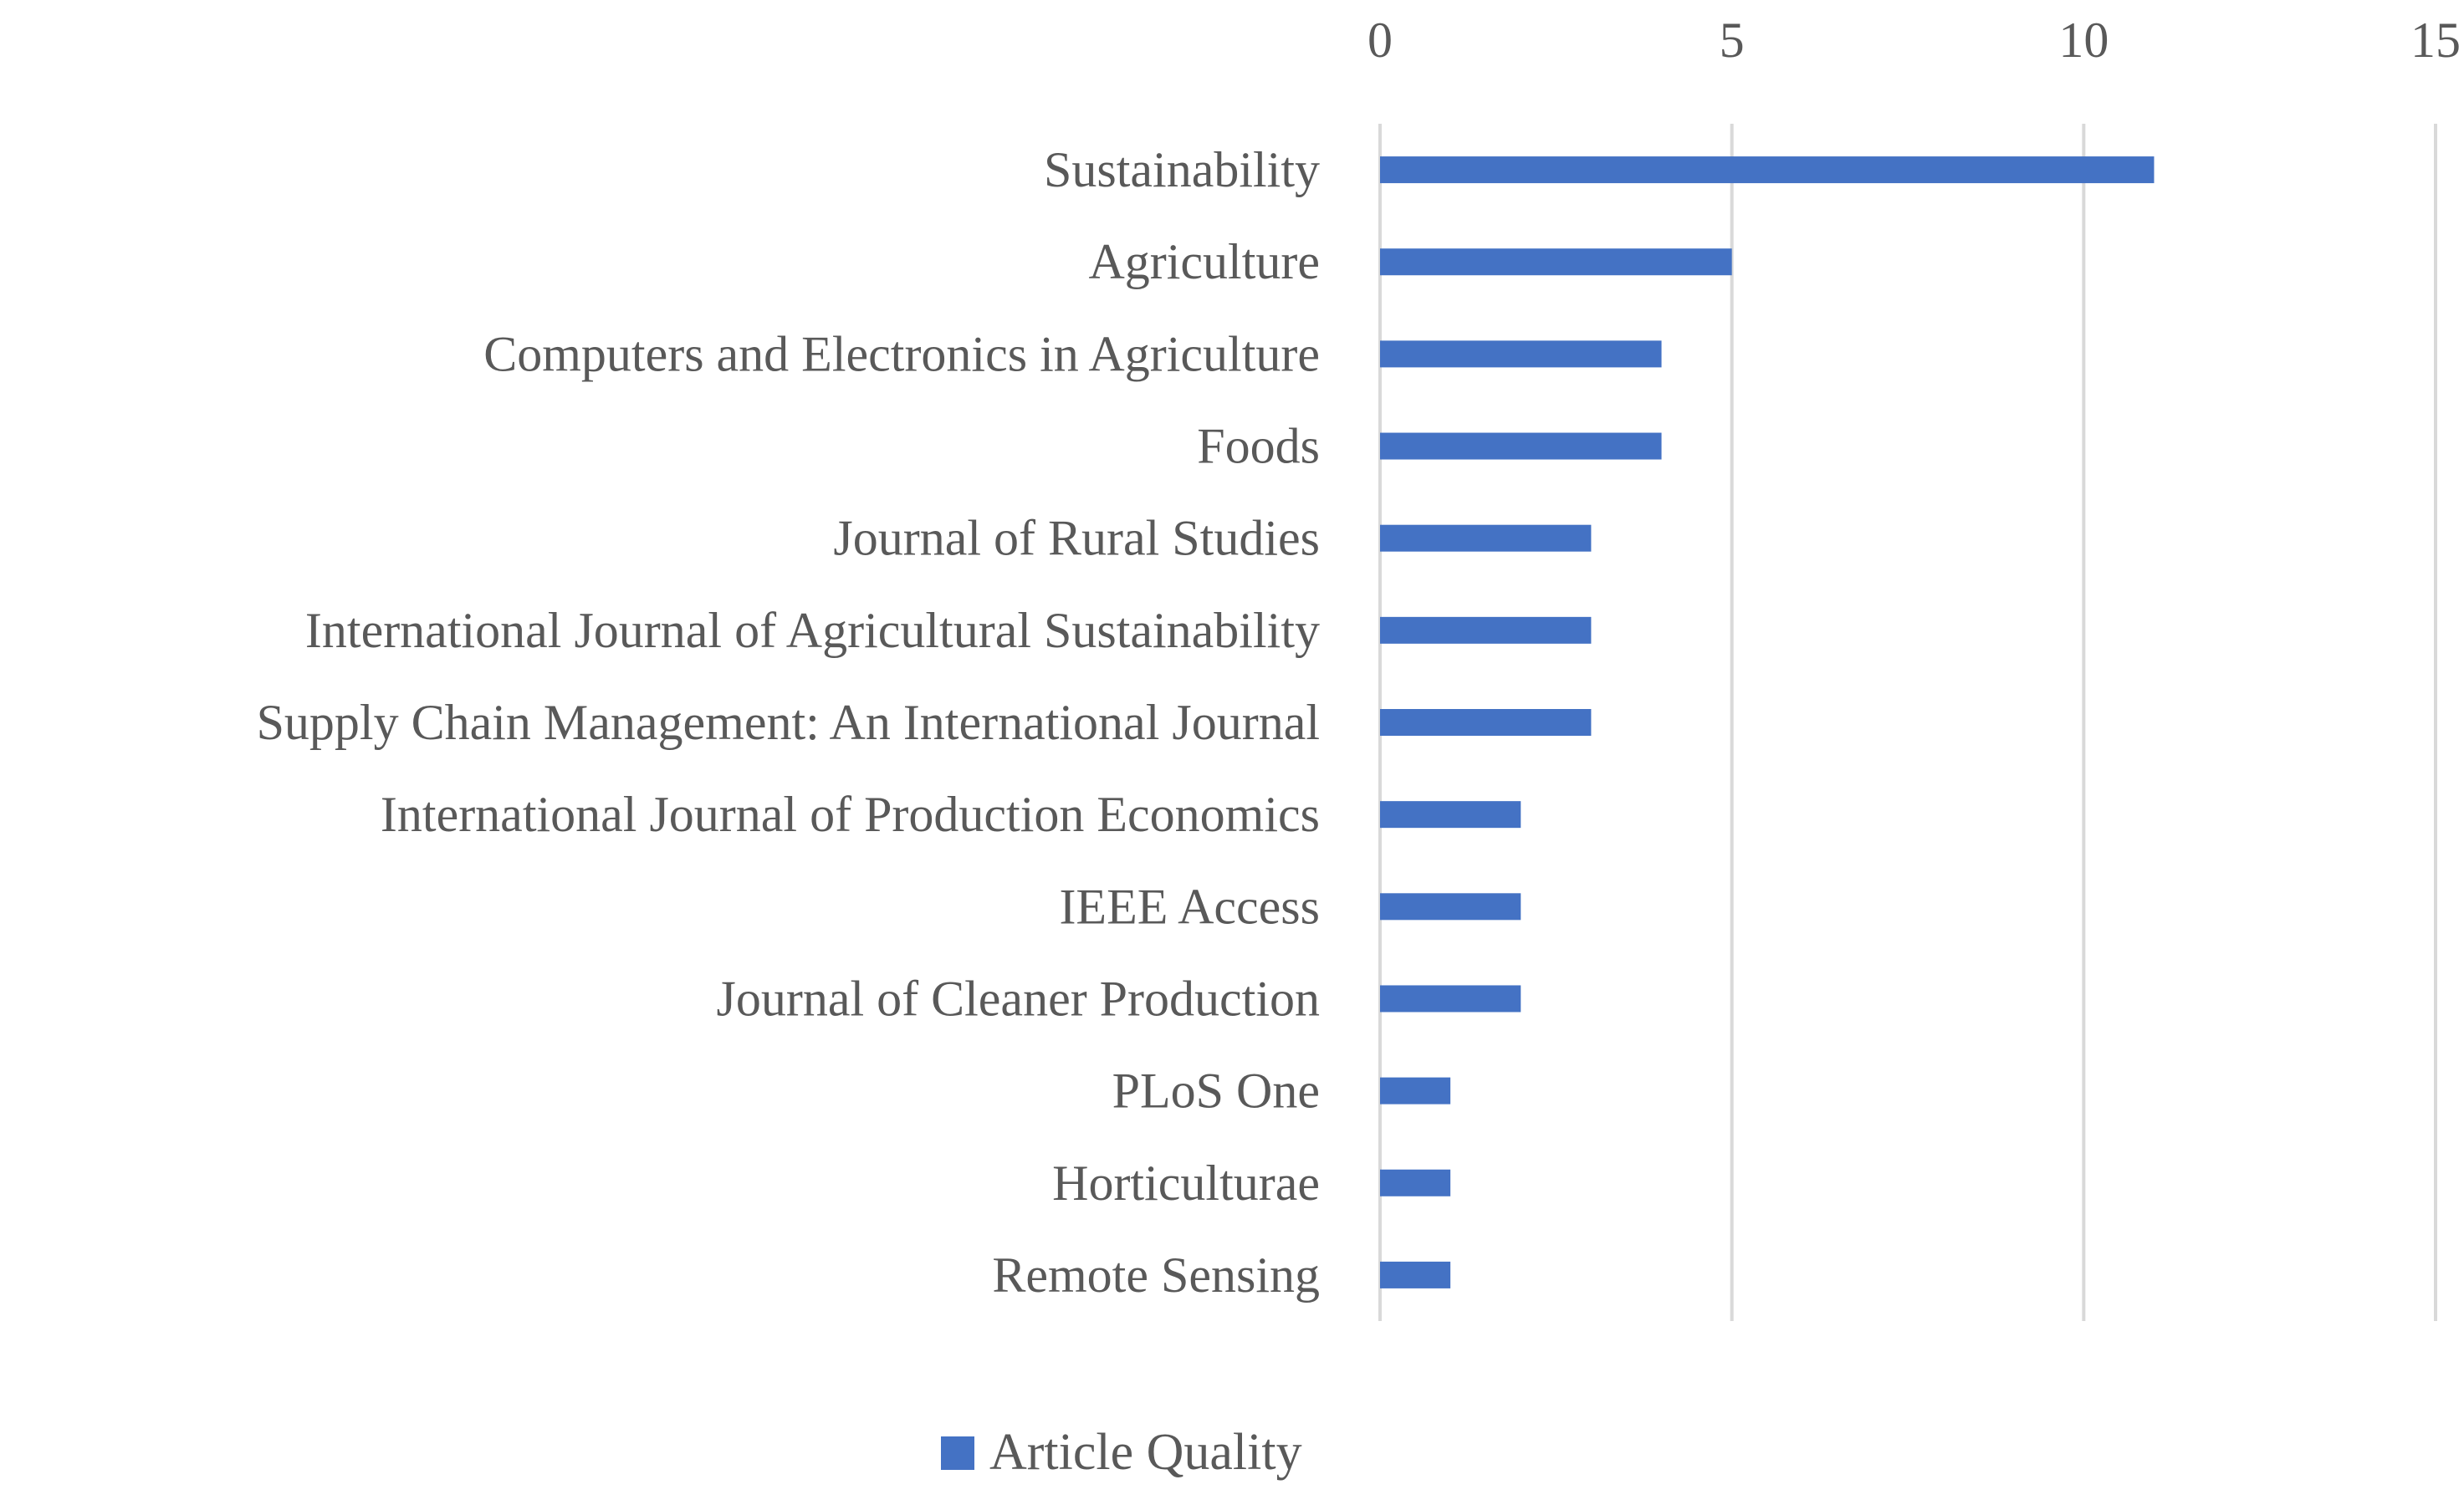 This screenshot has height=1505, width=2464. What do you see at coordinates (1076, 538) in the screenshot?
I see `category-label: Journal of Rural Studies` at bounding box center [1076, 538].